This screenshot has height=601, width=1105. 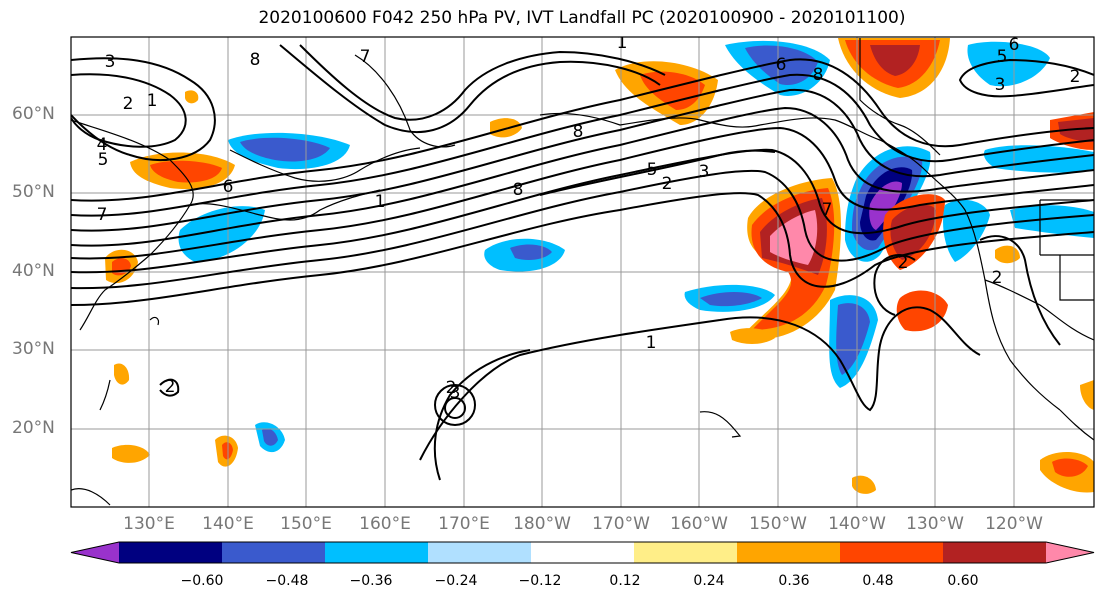 What do you see at coordinates (778, 524) in the screenshot?
I see `lon-label: 150°W` at bounding box center [778, 524].